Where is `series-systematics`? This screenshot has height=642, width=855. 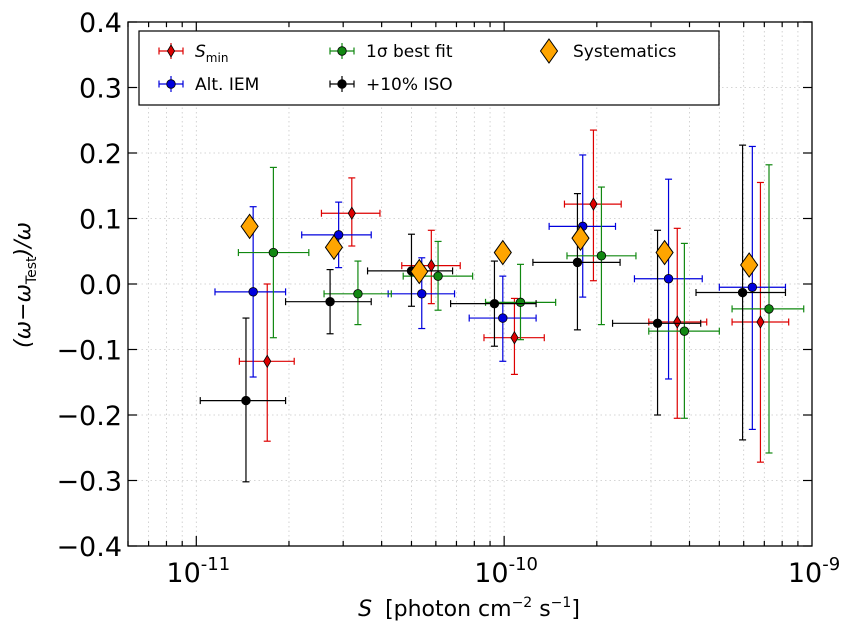
series-systematics is located at coordinates (499, 249).